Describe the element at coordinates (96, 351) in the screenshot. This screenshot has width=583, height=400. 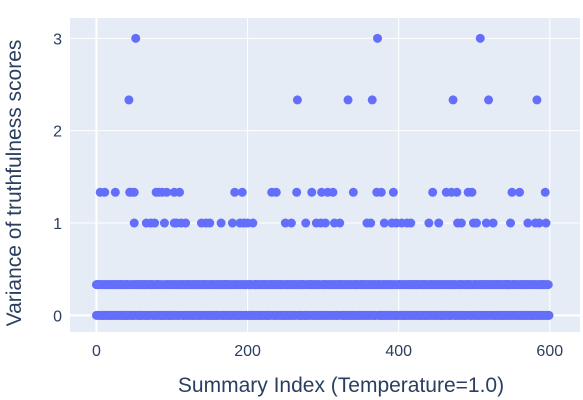
I see `x-tick-label: 0` at that location.